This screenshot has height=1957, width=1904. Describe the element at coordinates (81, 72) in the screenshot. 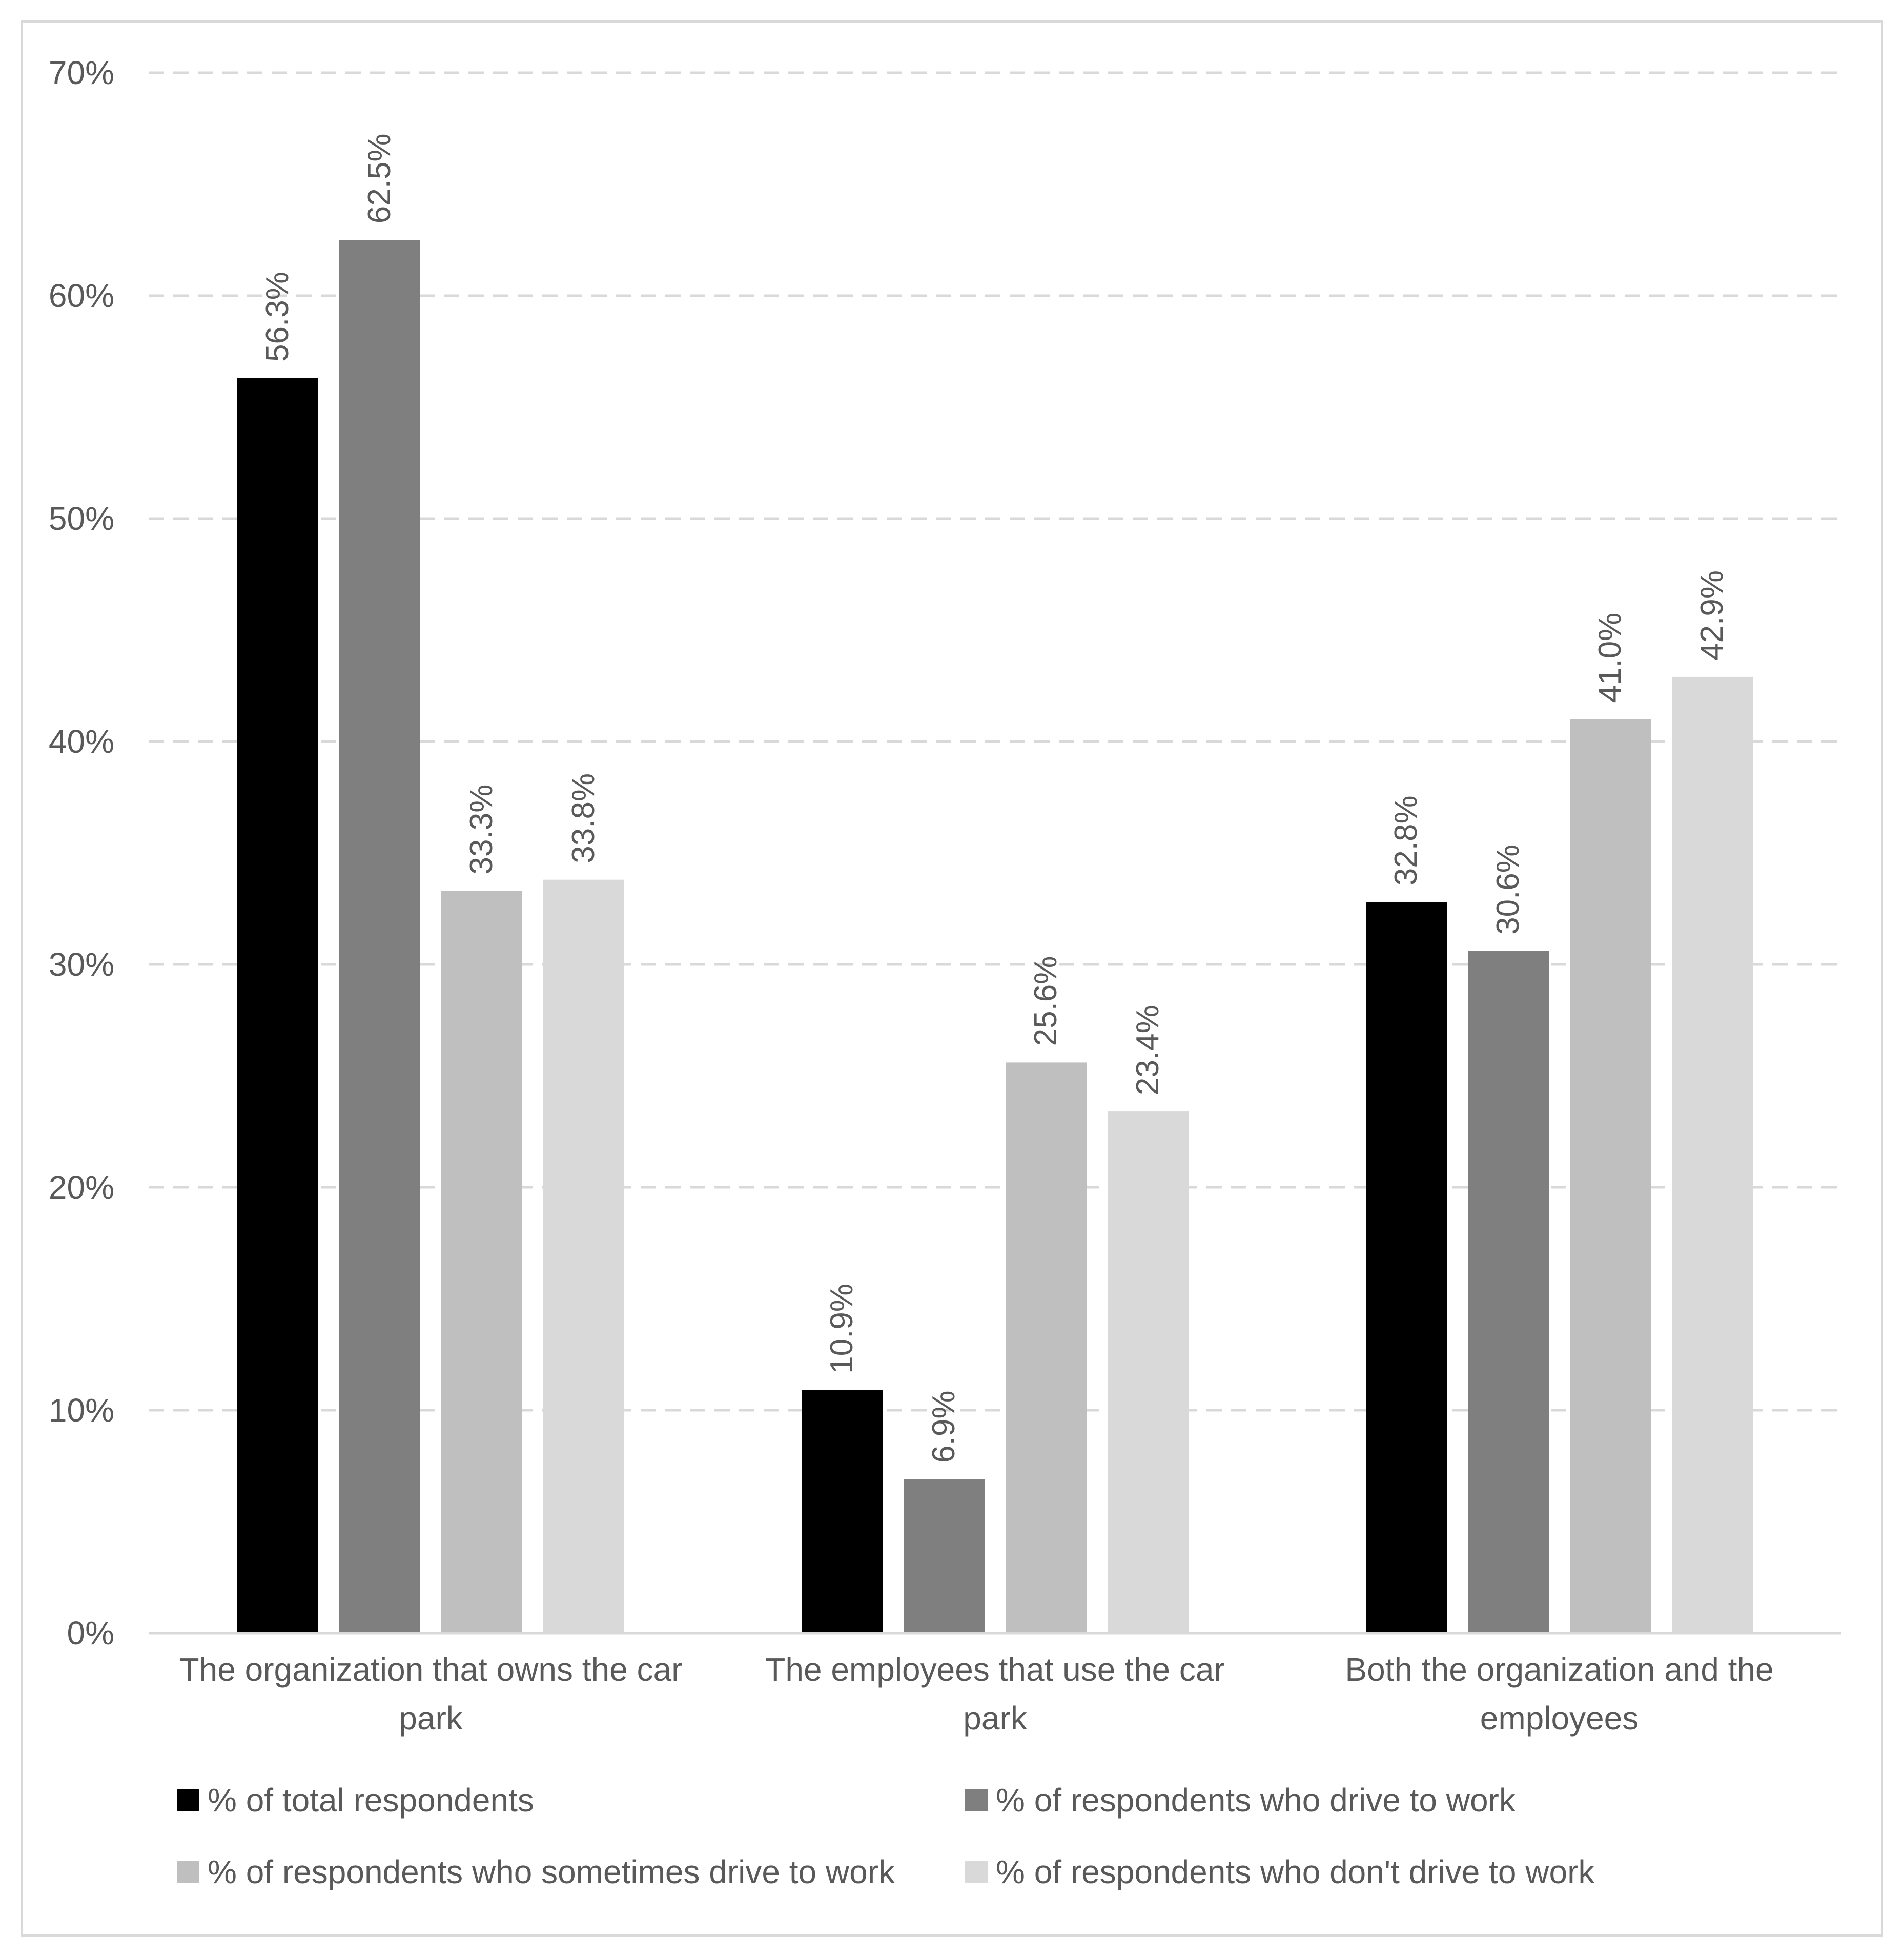

I see `y-tick-label: 70%` at that location.